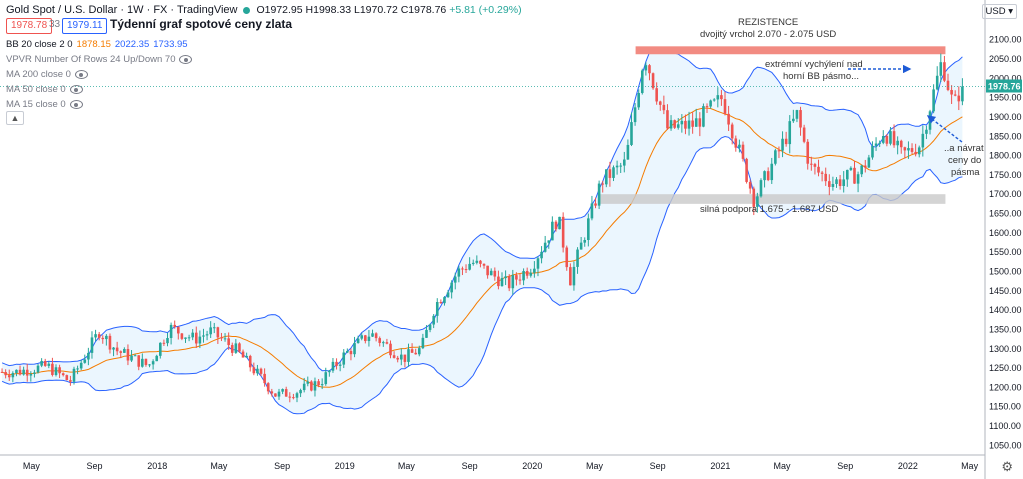  Describe the element at coordinates (170, 44) in the screenshot. I see `bb-lower-value: 1733.95` at that location.